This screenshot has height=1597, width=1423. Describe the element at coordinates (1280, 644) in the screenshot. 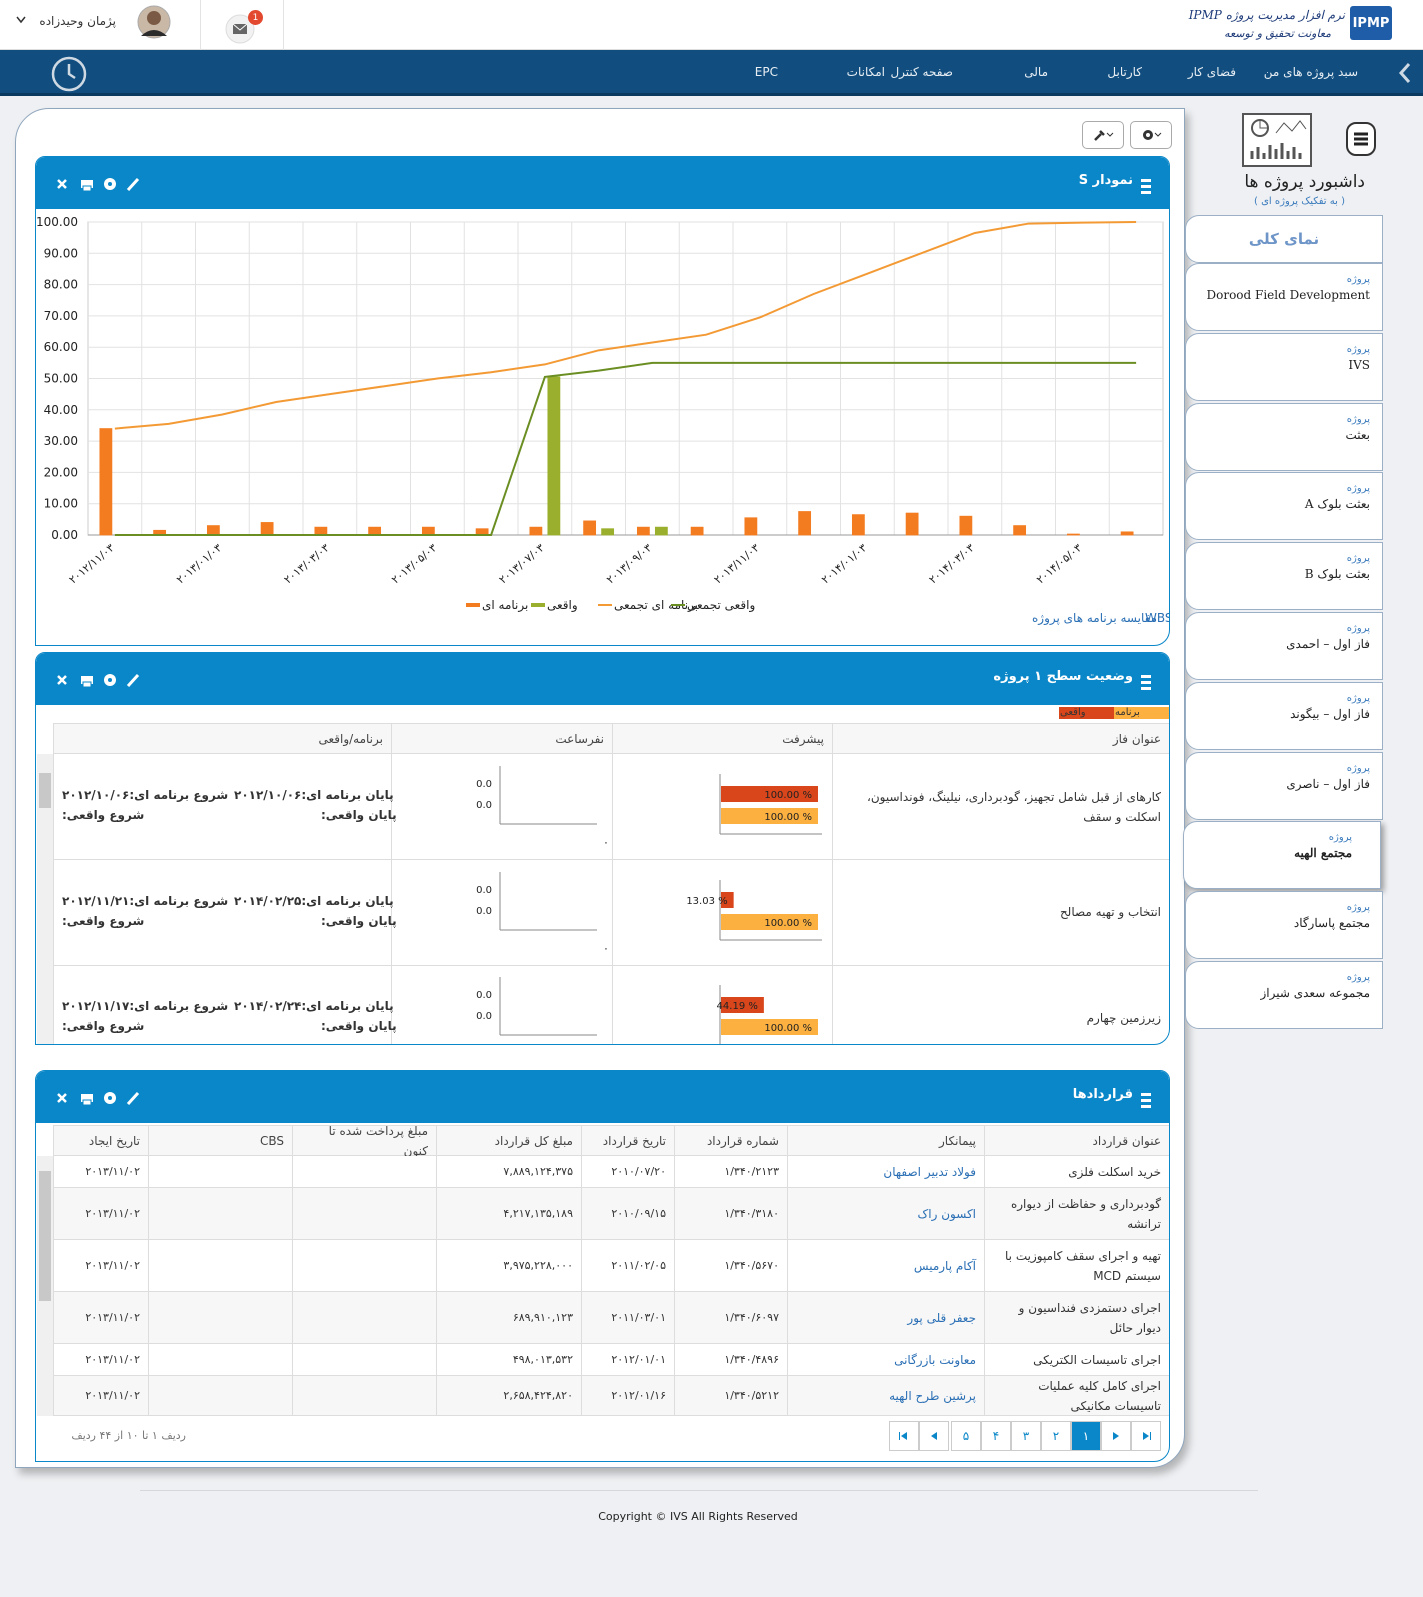

I see `project-name: فاز اول – احمدی` at that location.